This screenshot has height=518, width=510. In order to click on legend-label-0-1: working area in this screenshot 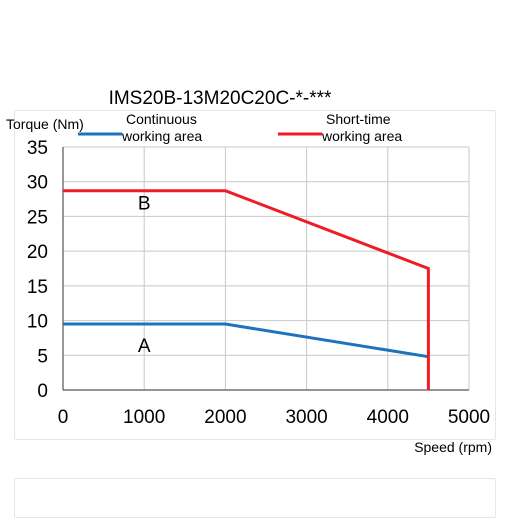, I will do `click(161, 136)`.